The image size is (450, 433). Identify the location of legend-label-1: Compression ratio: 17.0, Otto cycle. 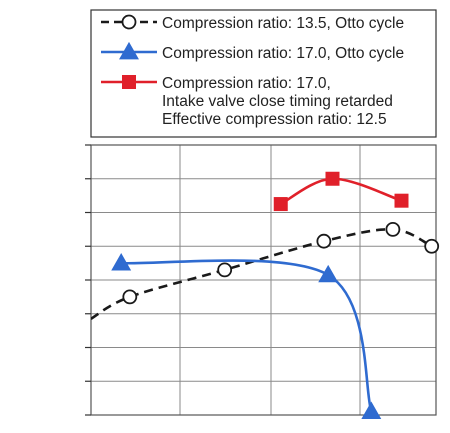
(283, 53).